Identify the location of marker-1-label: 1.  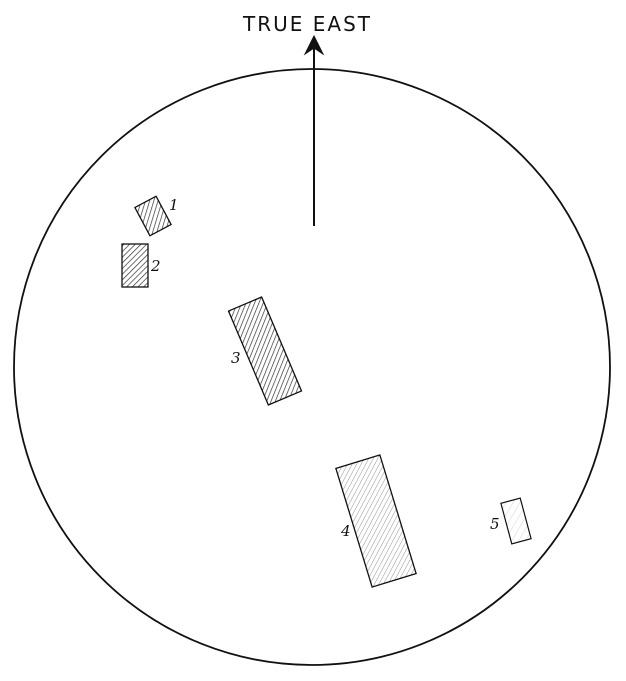
(174, 205).